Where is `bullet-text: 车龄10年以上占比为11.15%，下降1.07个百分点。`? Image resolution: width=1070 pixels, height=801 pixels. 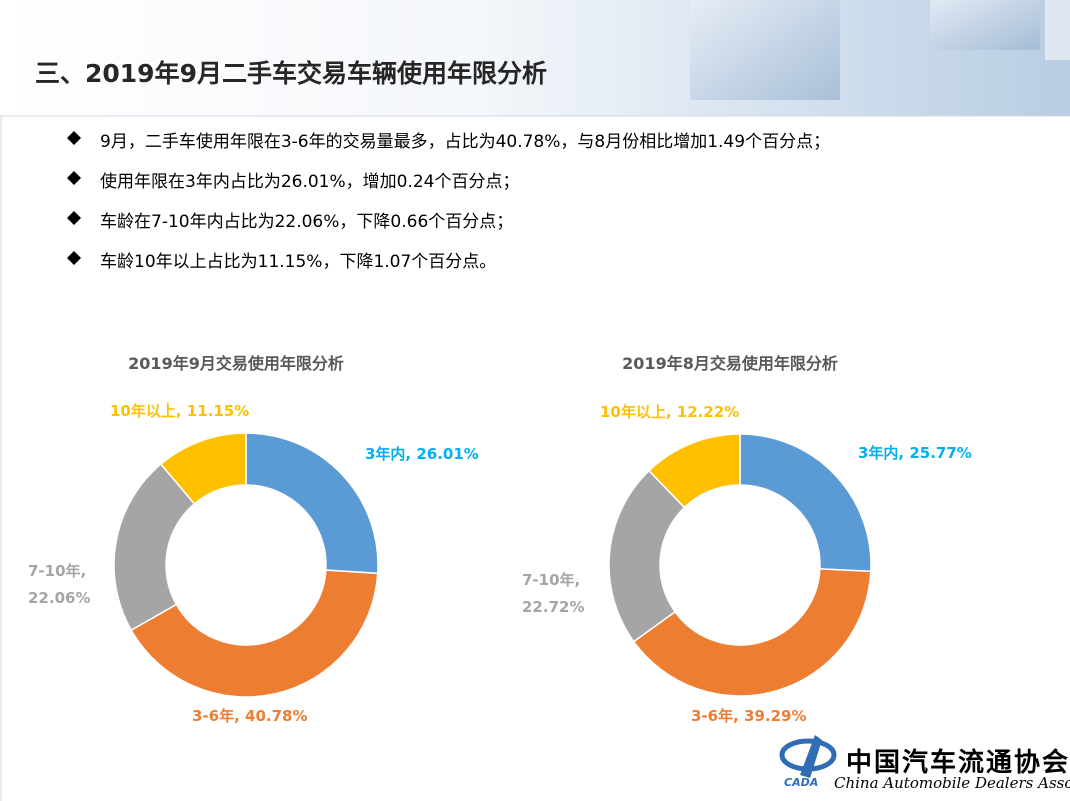
bullet-text: 车龄10年以上占比为11.15%，下降1.07个百分点。 is located at coordinates (298, 262).